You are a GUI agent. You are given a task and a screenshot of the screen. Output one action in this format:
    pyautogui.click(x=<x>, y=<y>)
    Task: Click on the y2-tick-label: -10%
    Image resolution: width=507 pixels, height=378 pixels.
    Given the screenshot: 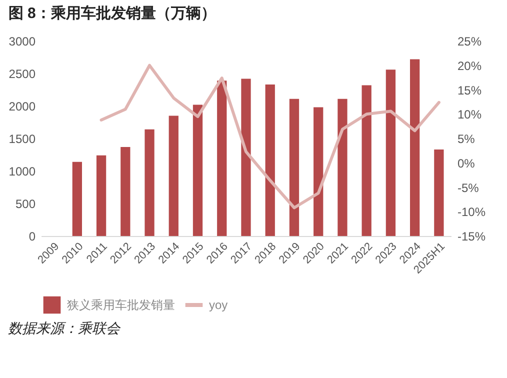 What is the action you would take?
    pyautogui.click(x=472, y=212)
    